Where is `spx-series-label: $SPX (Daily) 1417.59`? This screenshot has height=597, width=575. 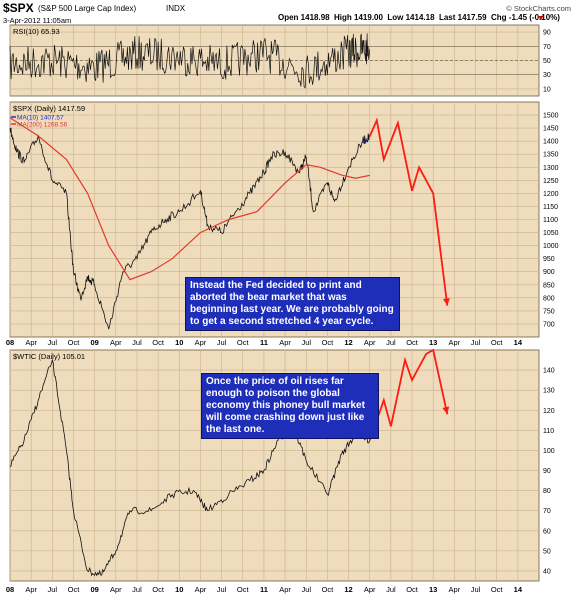 spx-series-label: $SPX (Daily) 1417.59 is located at coordinates (49, 108).